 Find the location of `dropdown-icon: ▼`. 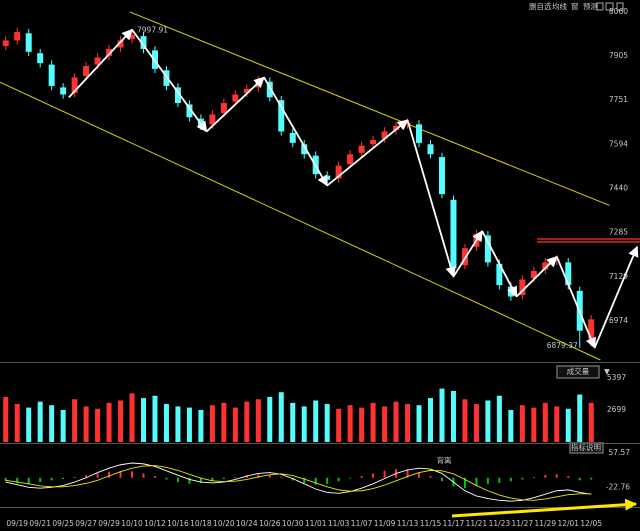

dropdown-icon: ▼ is located at coordinates (607, 371).